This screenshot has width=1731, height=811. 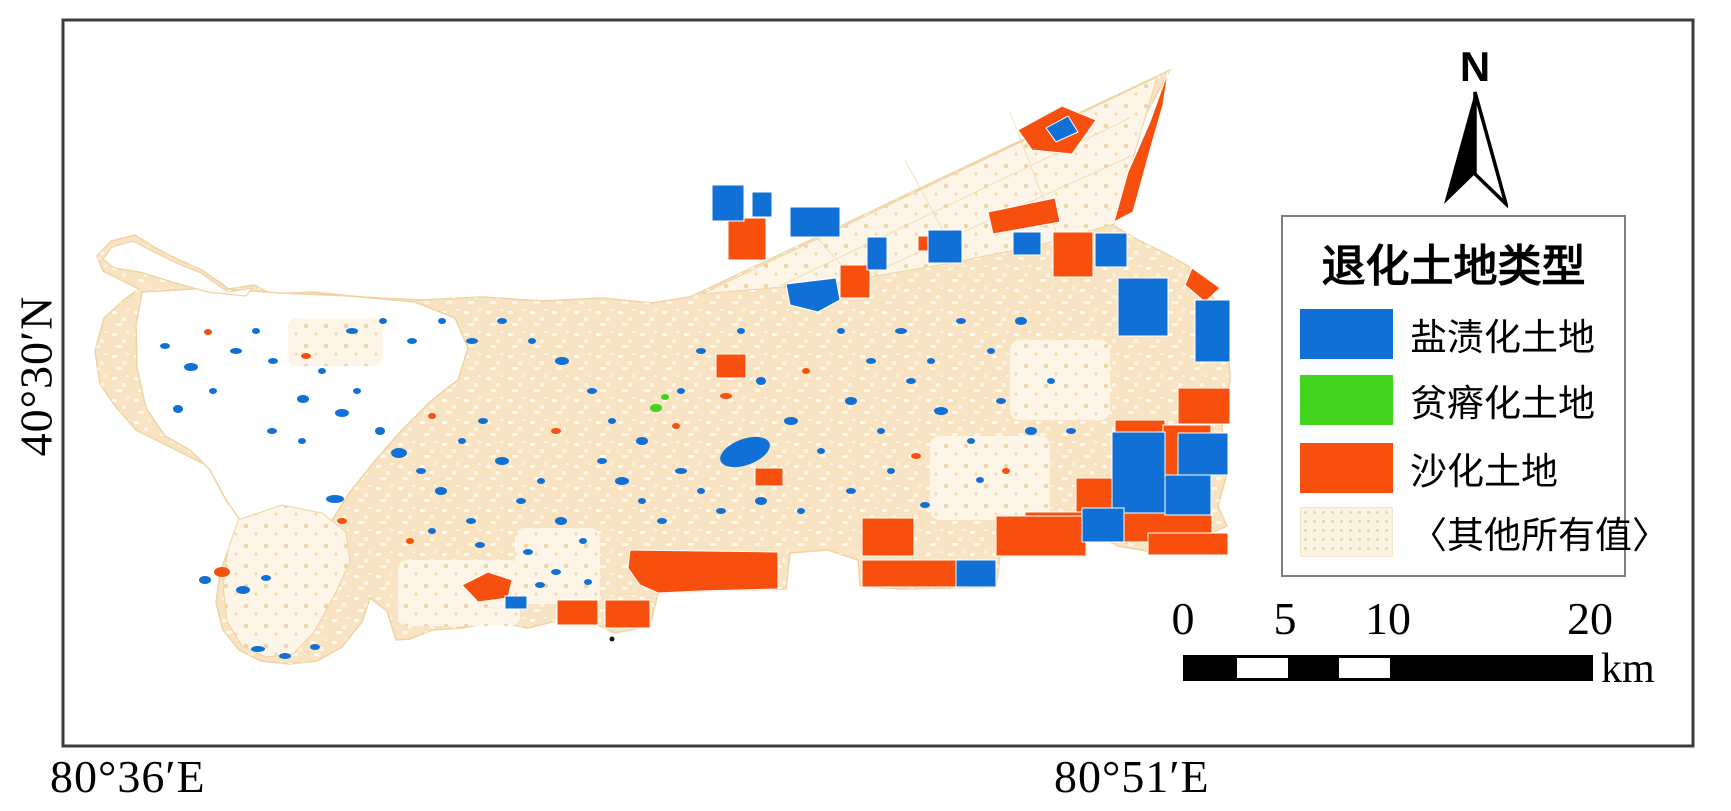 I want to click on scalebar, so click(x=1388, y=668).